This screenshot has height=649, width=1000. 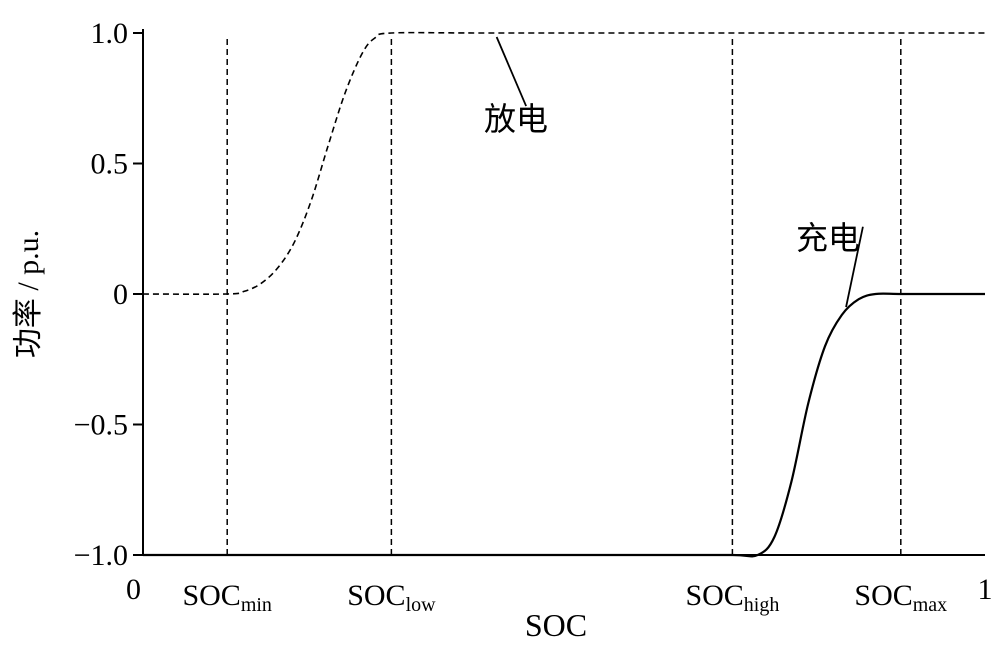 I want to click on charge-leader-line, so click(x=854, y=267).